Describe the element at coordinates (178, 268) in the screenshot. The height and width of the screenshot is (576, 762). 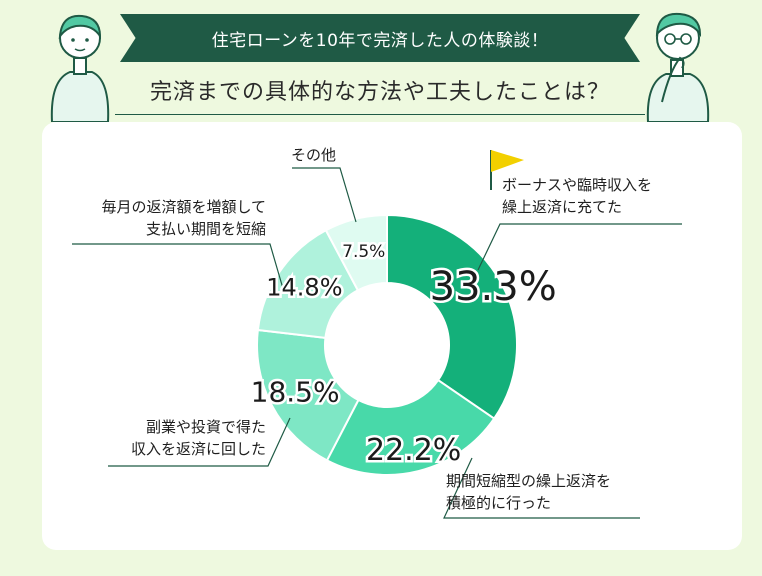
I see `leader-line-monthly` at that location.